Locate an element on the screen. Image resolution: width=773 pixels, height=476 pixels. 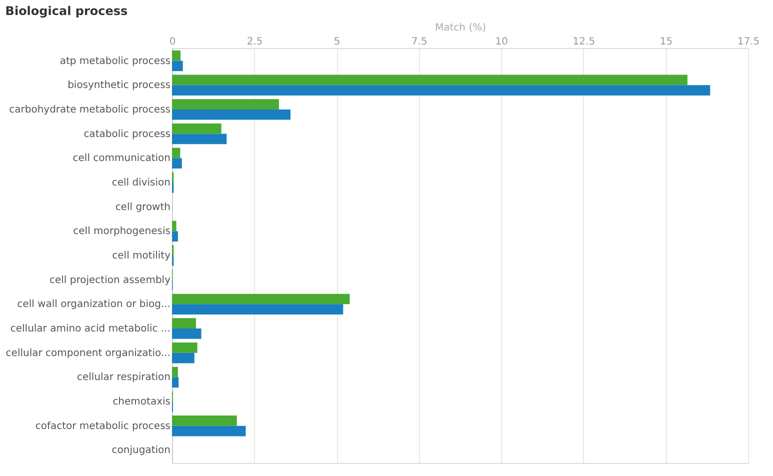
x-tick-label: 5 is located at coordinates (337, 42).